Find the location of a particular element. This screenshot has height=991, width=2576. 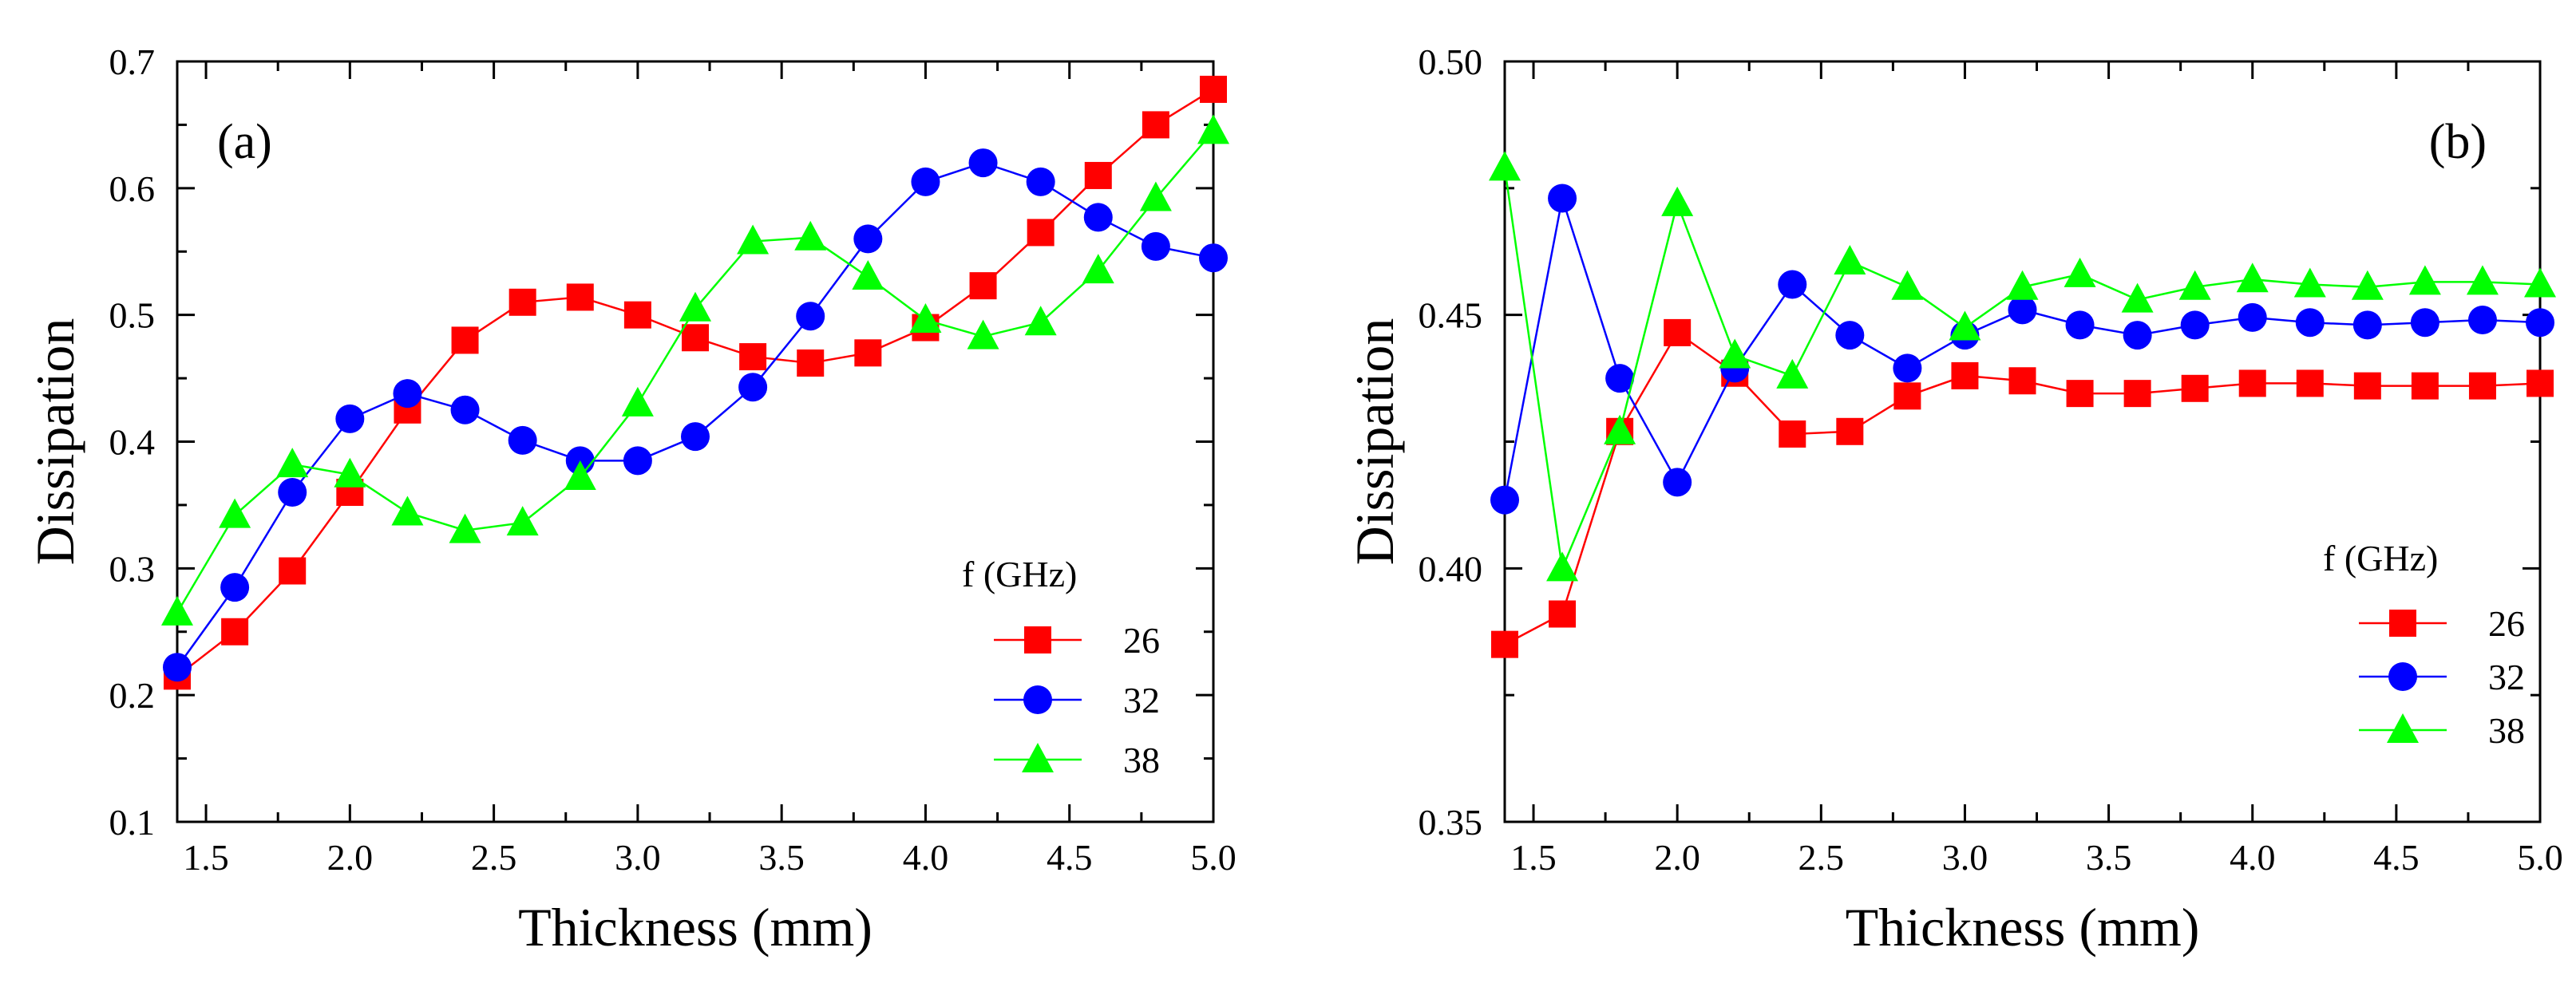

y-tick-label: 0.6 is located at coordinates (132, 188).